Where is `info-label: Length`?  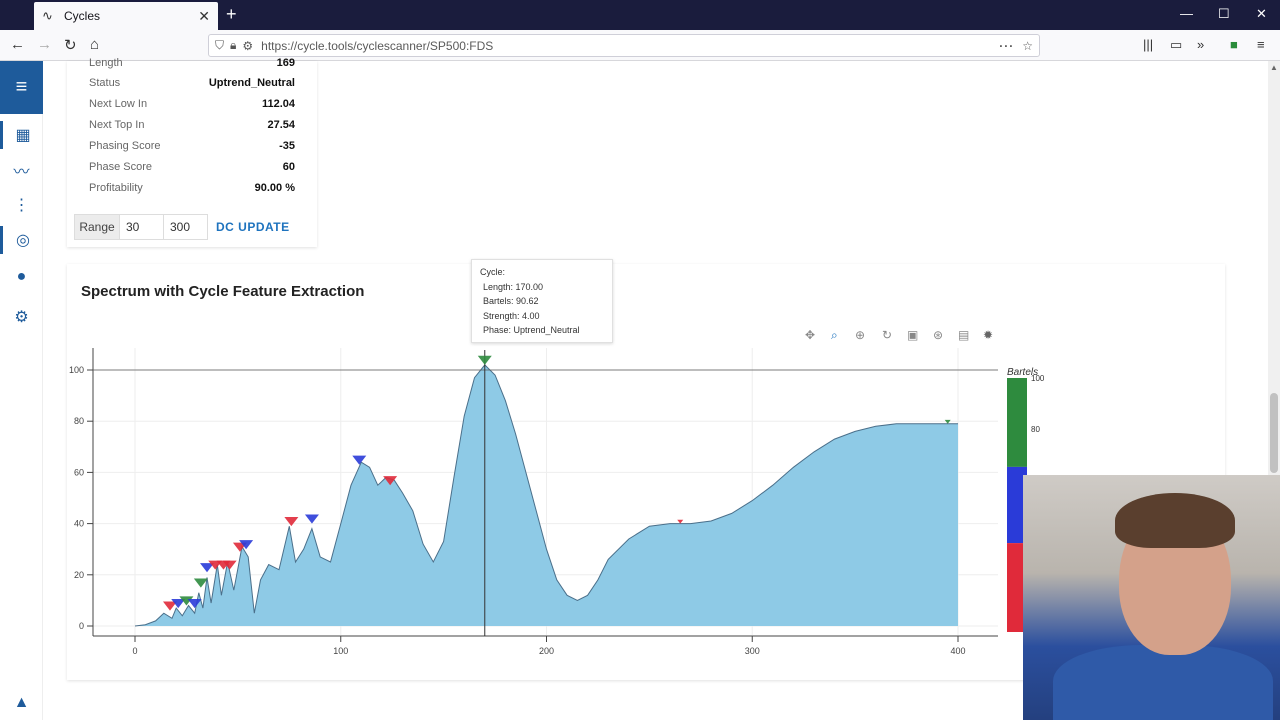
info-label: Length is located at coordinates (106, 63).